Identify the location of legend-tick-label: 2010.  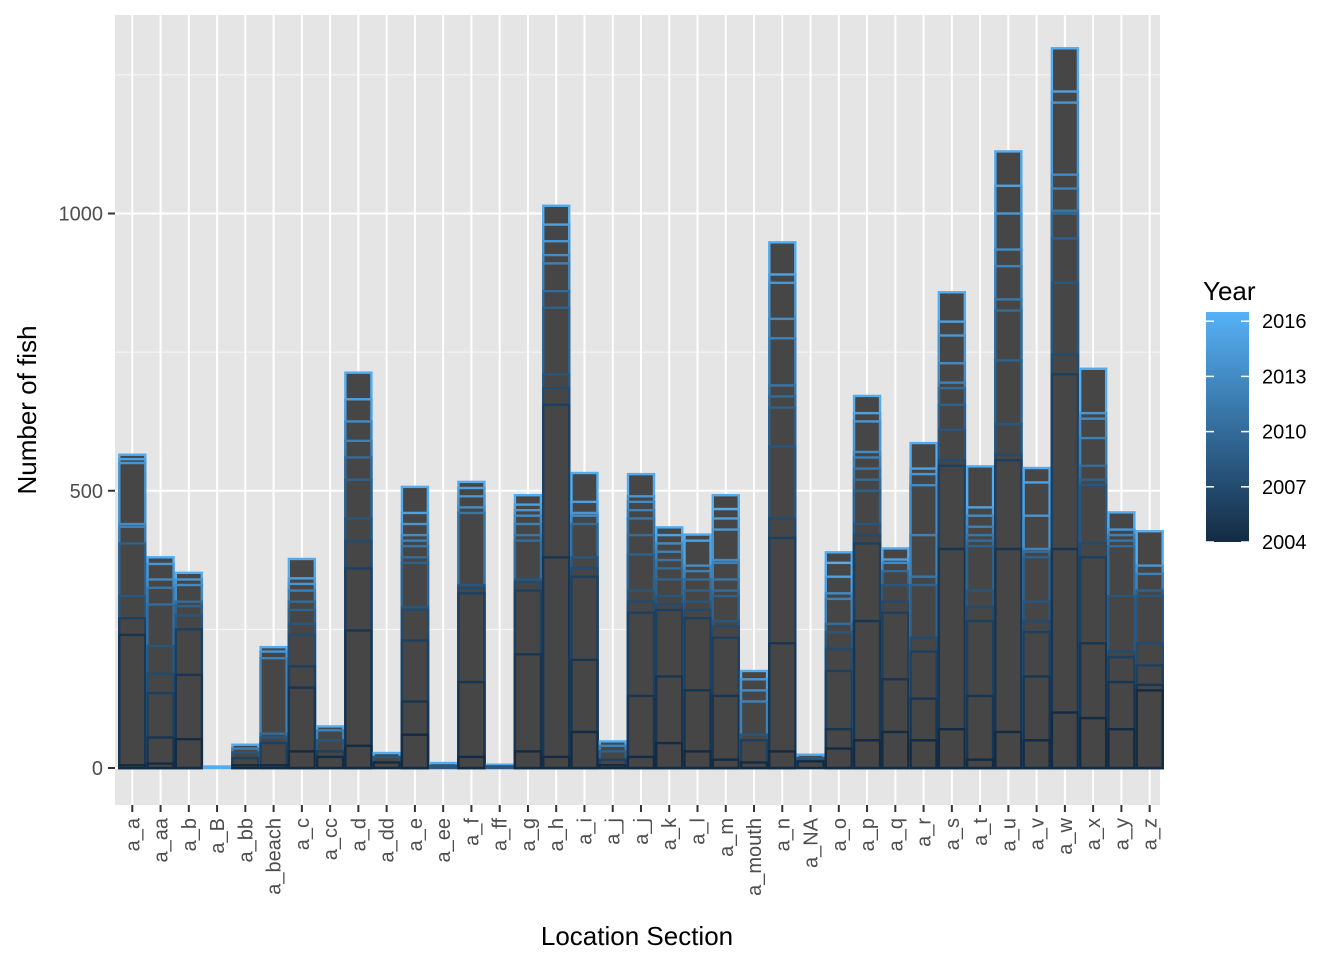
(1284, 433).